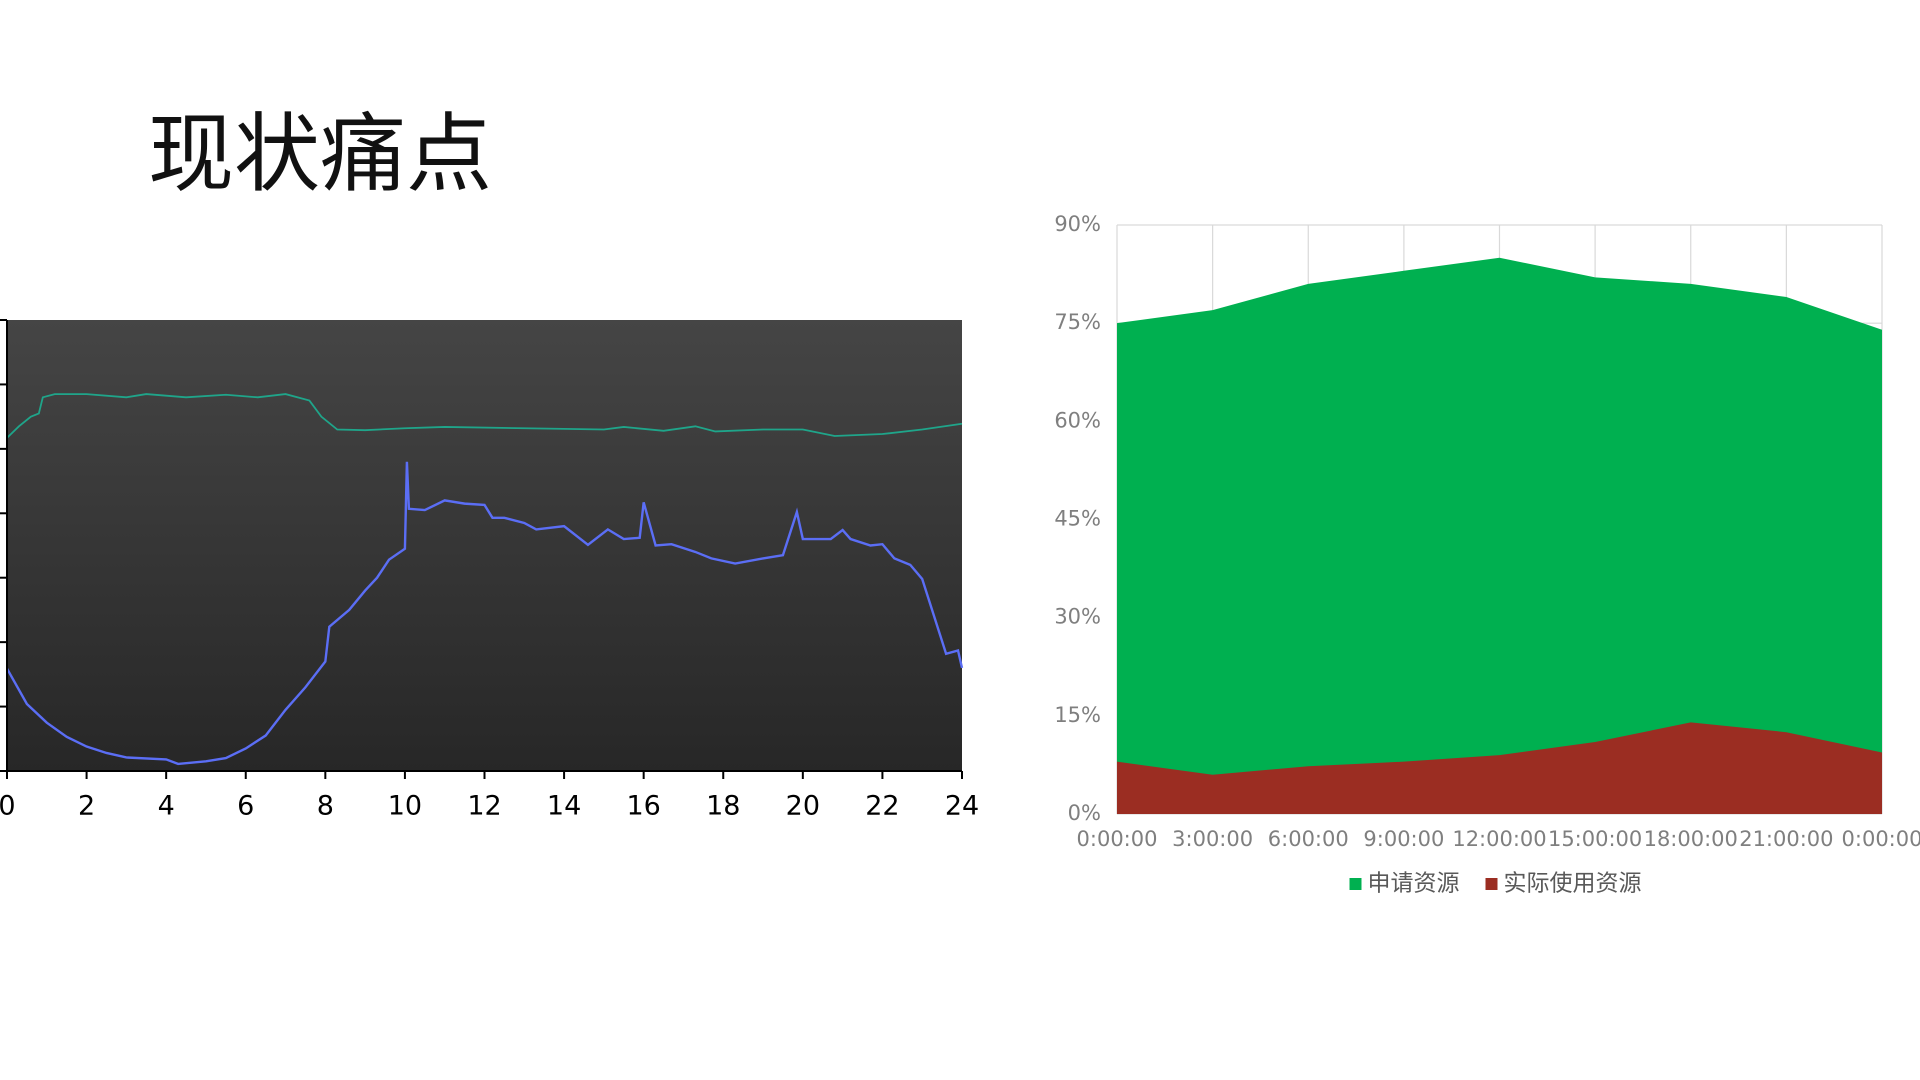 This screenshot has height=1080, width=1920. Describe the element at coordinates (86, 806) in the screenshot. I see `x-tick-label: 2` at that location.